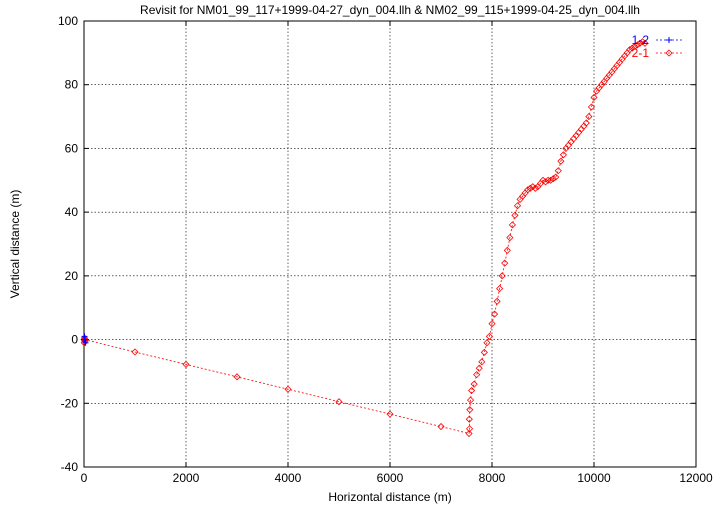  What do you see at coordinates (641, 53) in the screenshot?
I see `legend-label: 2-1` at bounding box center [641, 53].